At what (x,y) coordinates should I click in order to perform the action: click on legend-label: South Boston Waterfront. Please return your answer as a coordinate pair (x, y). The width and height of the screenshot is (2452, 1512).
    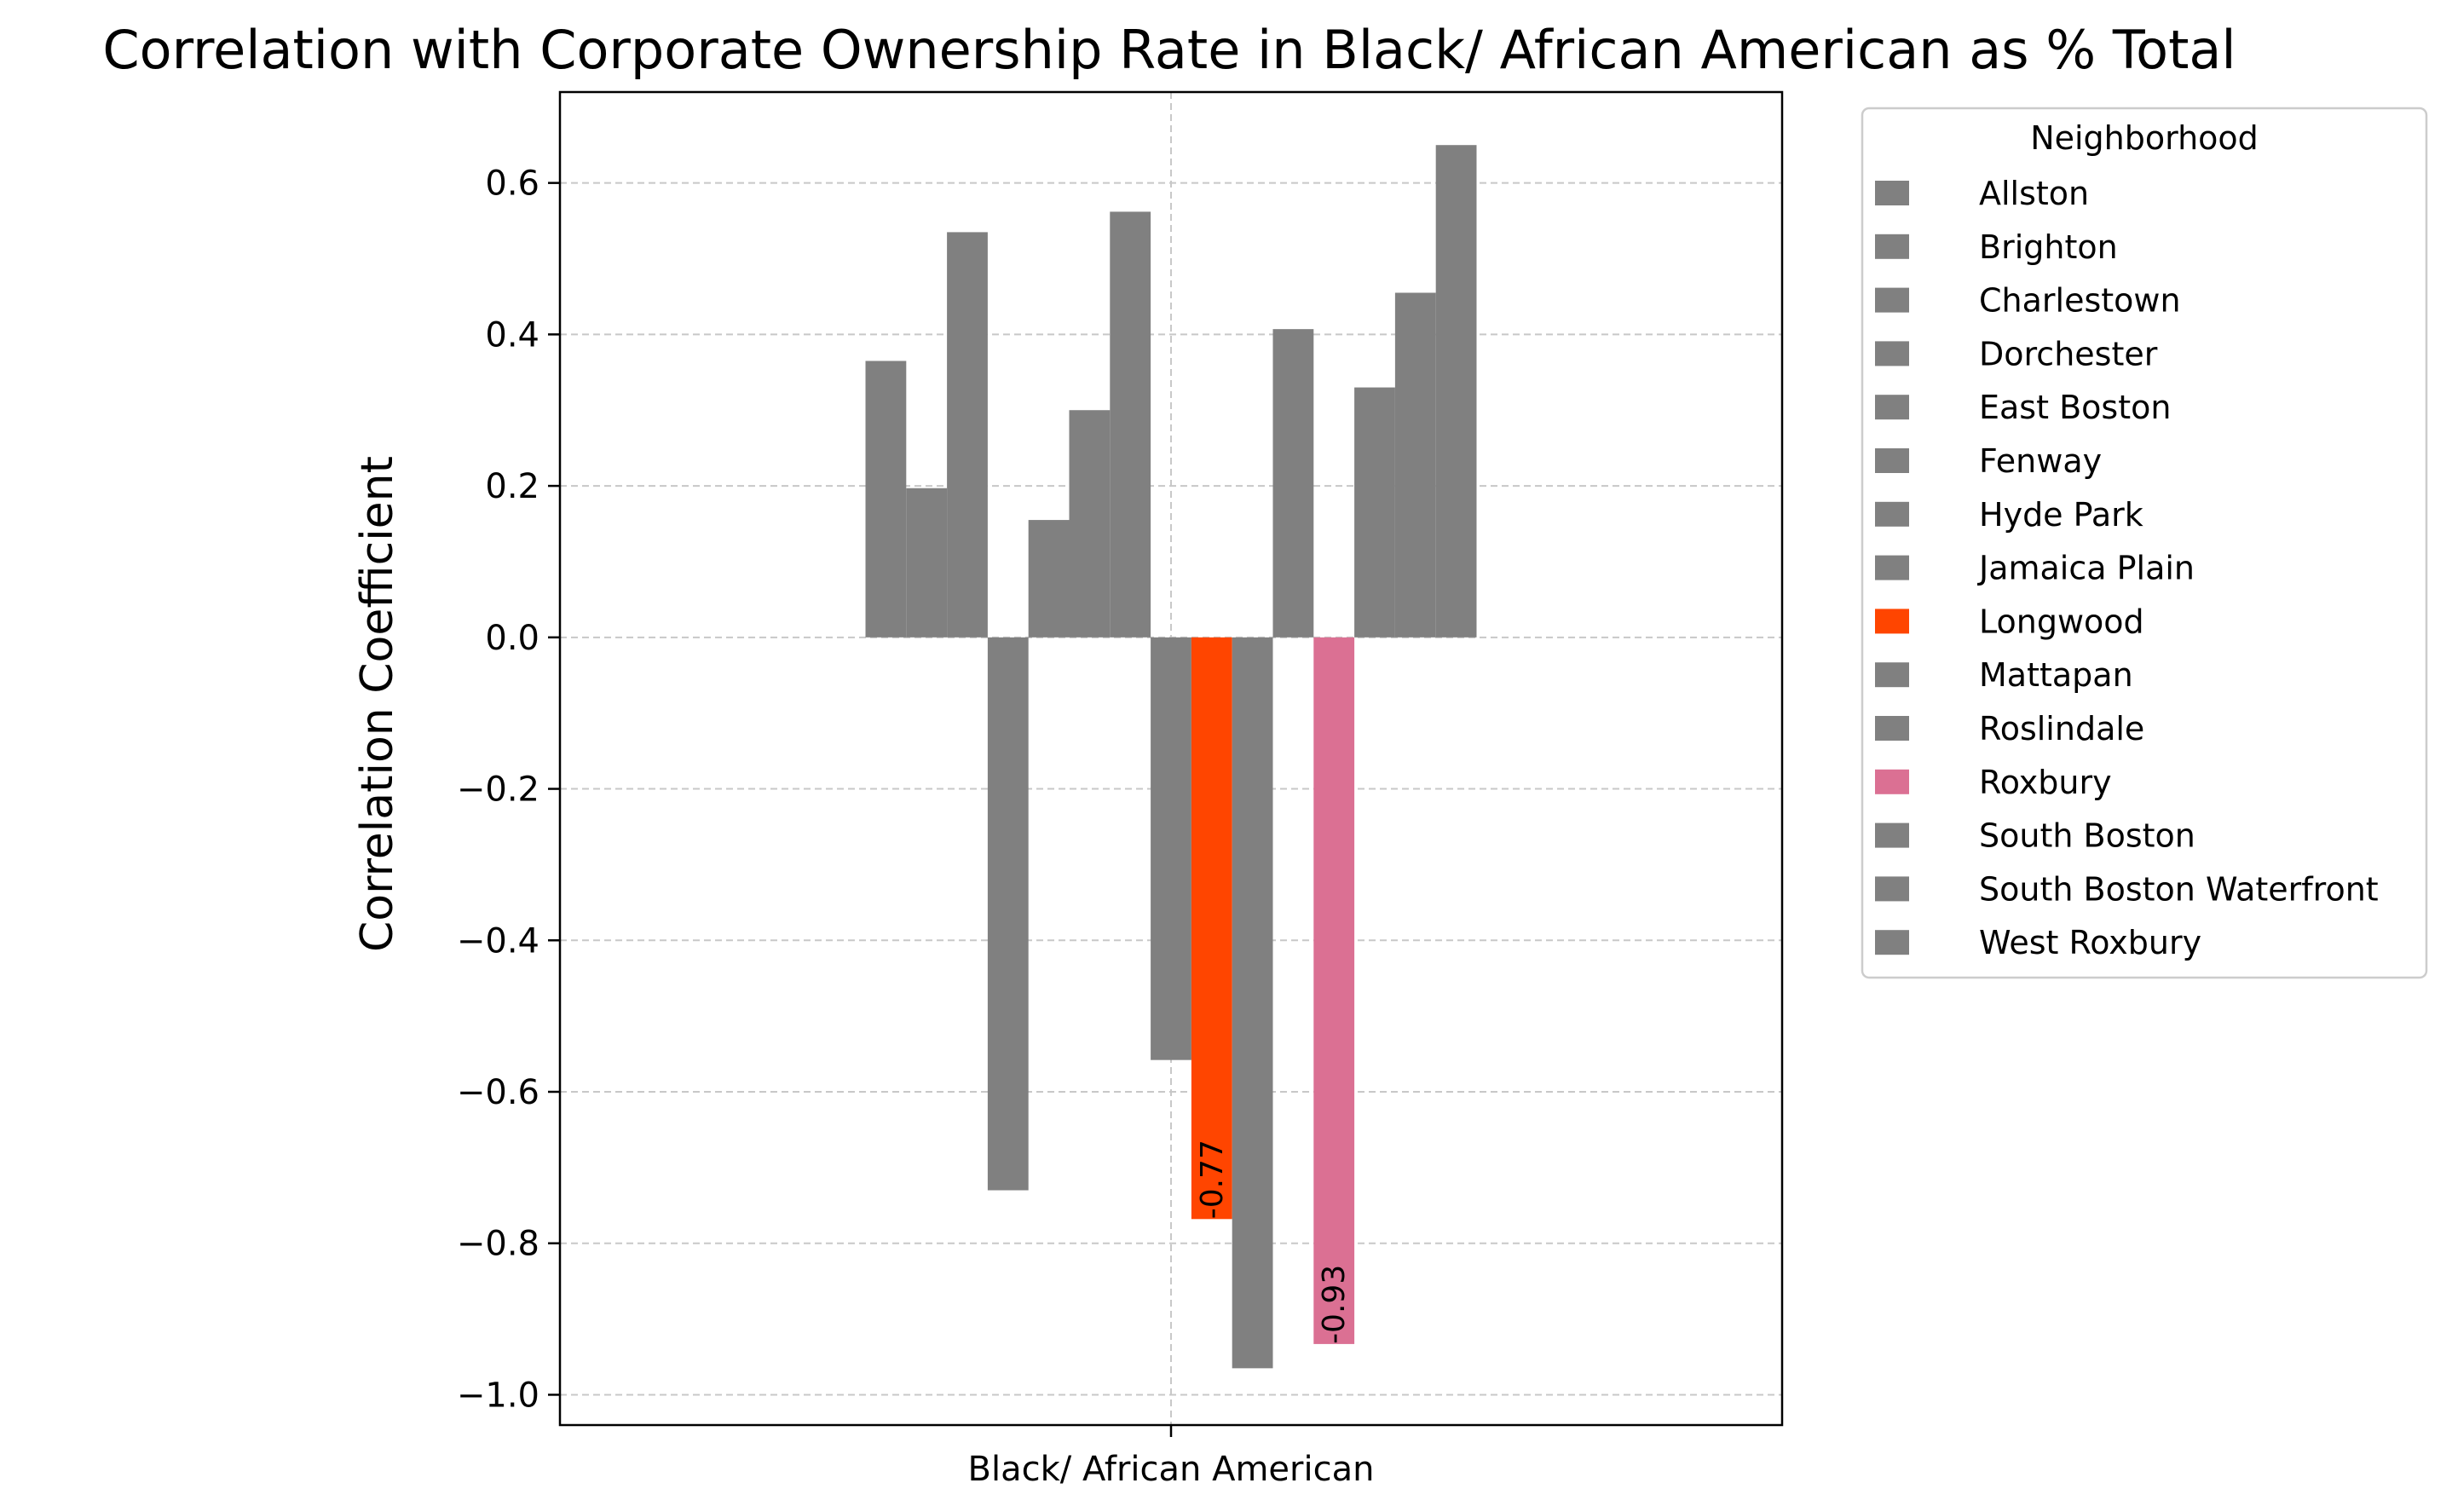
    Looking at the image, I should click on (2179, 889).